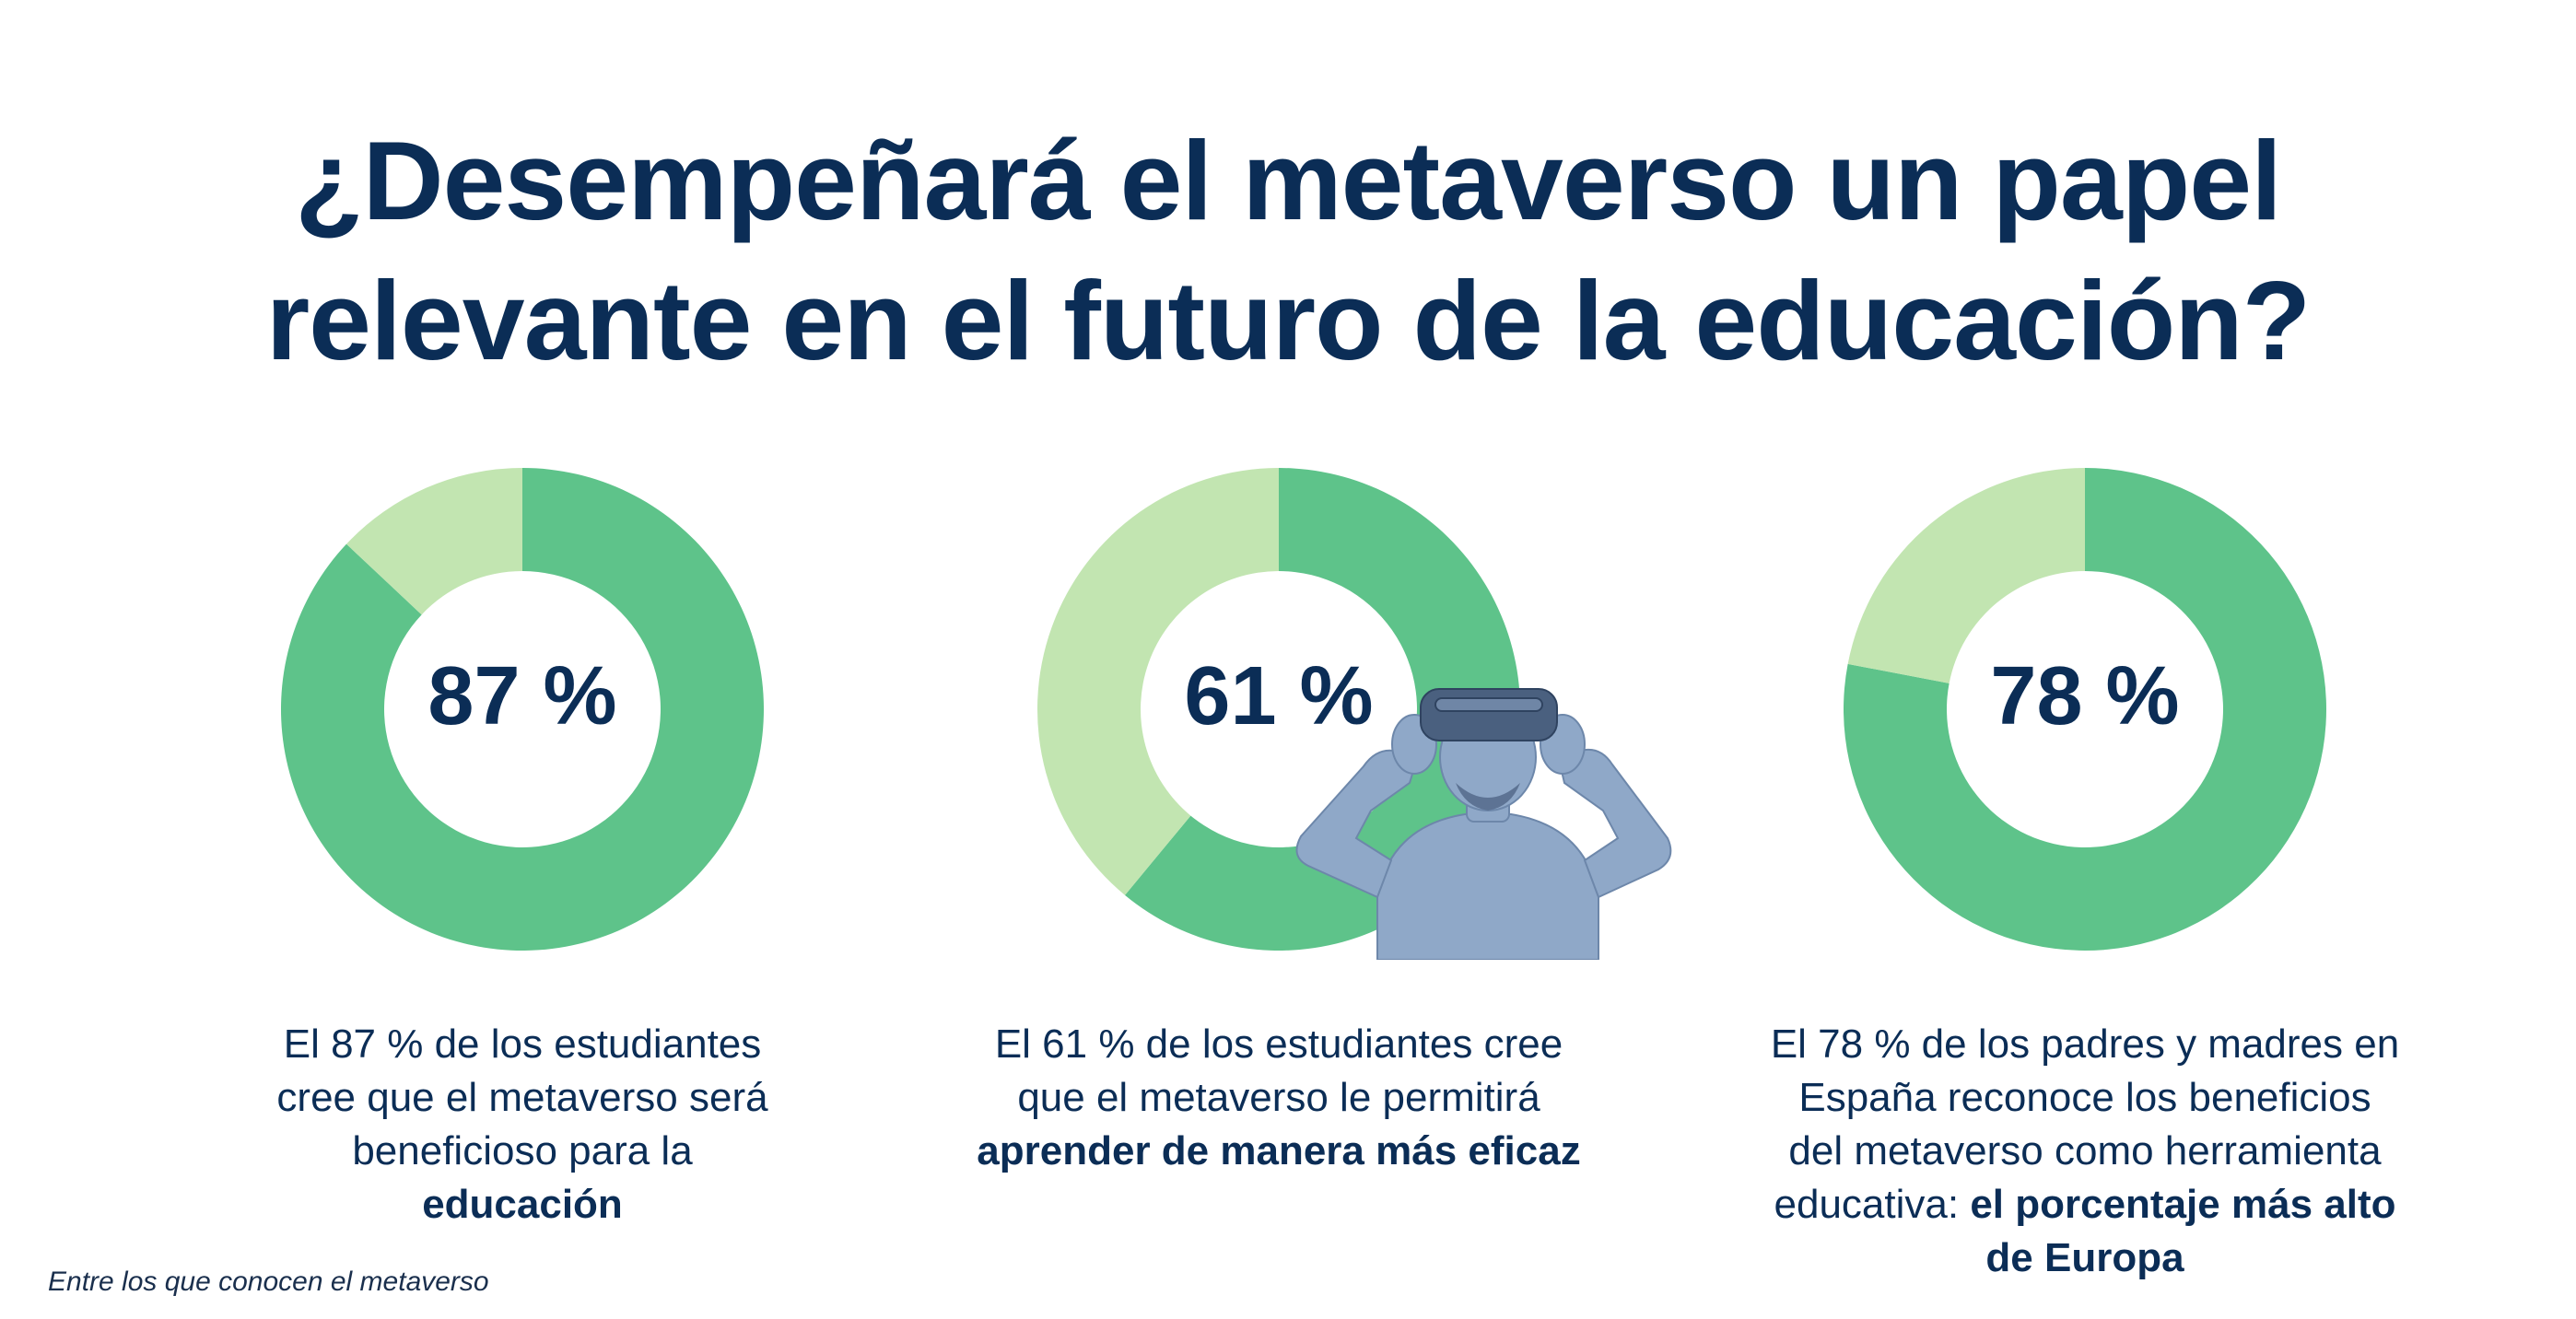 The image size is (2576, 1319). Describe the element at coordinates (522, 1097) in the screenshot. I see `caption-line: cree que el metaverso será` at that location.